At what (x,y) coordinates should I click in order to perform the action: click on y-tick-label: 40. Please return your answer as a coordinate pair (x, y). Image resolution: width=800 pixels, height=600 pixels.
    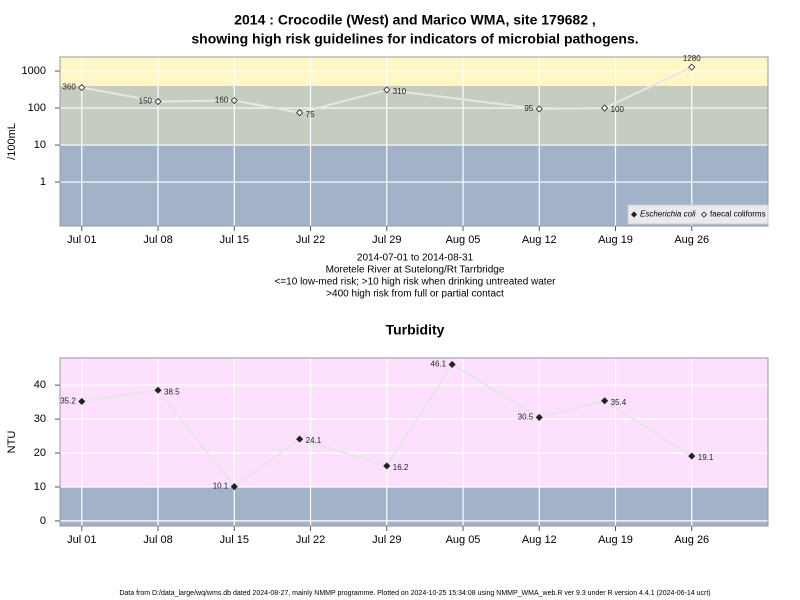
    Looking at the image, I should click on (40, 385).